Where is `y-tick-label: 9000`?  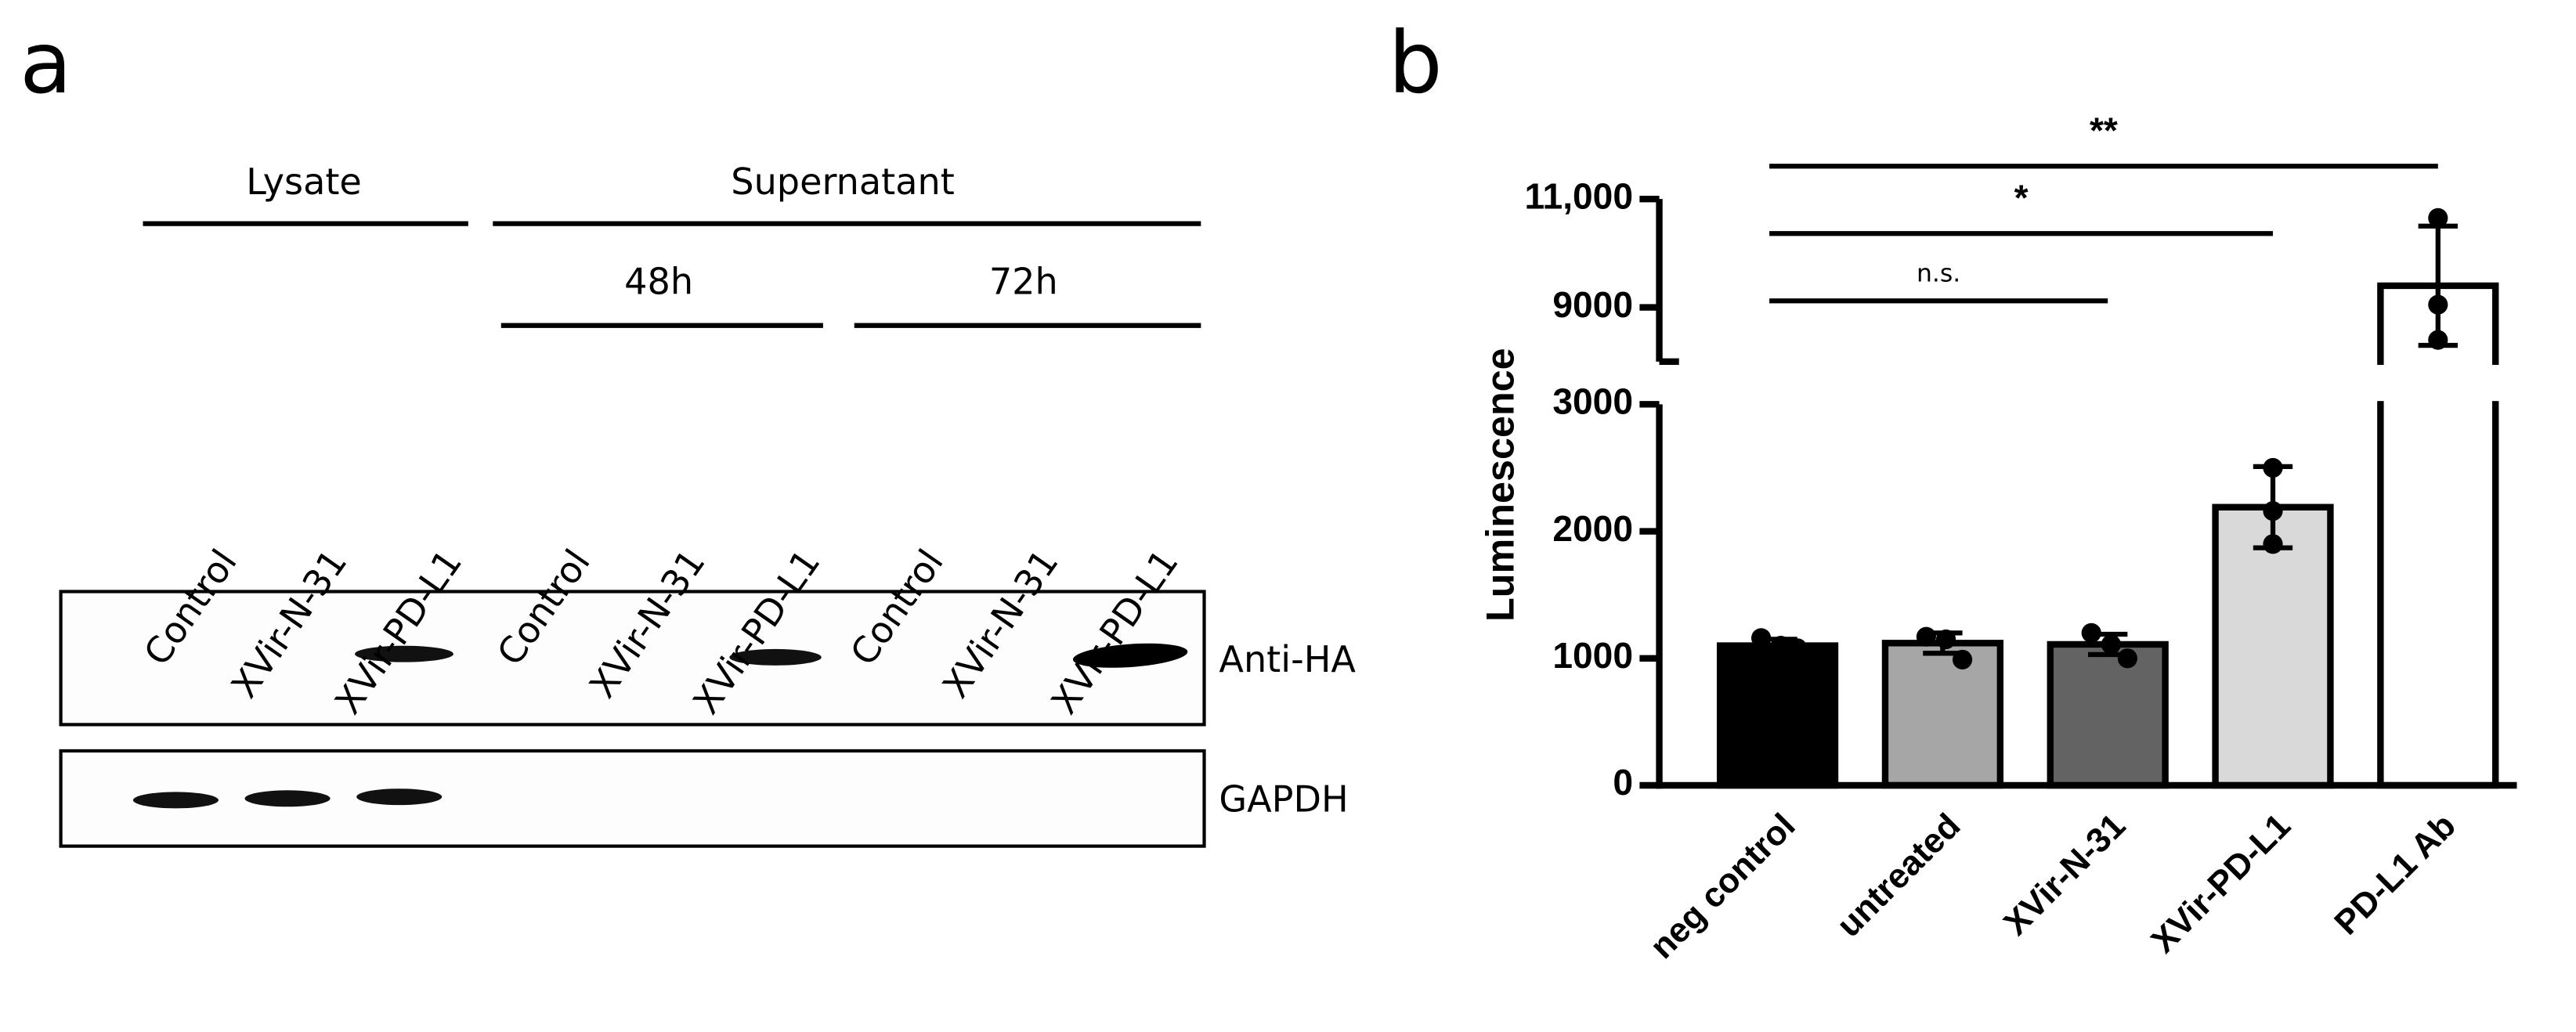
y-tick-label: 9000 is located at coordinates (1592, 304).